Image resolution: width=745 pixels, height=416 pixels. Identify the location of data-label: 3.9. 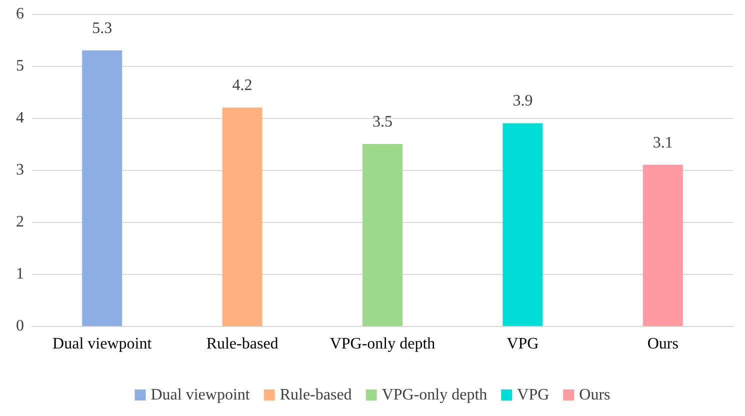
(522, 101).